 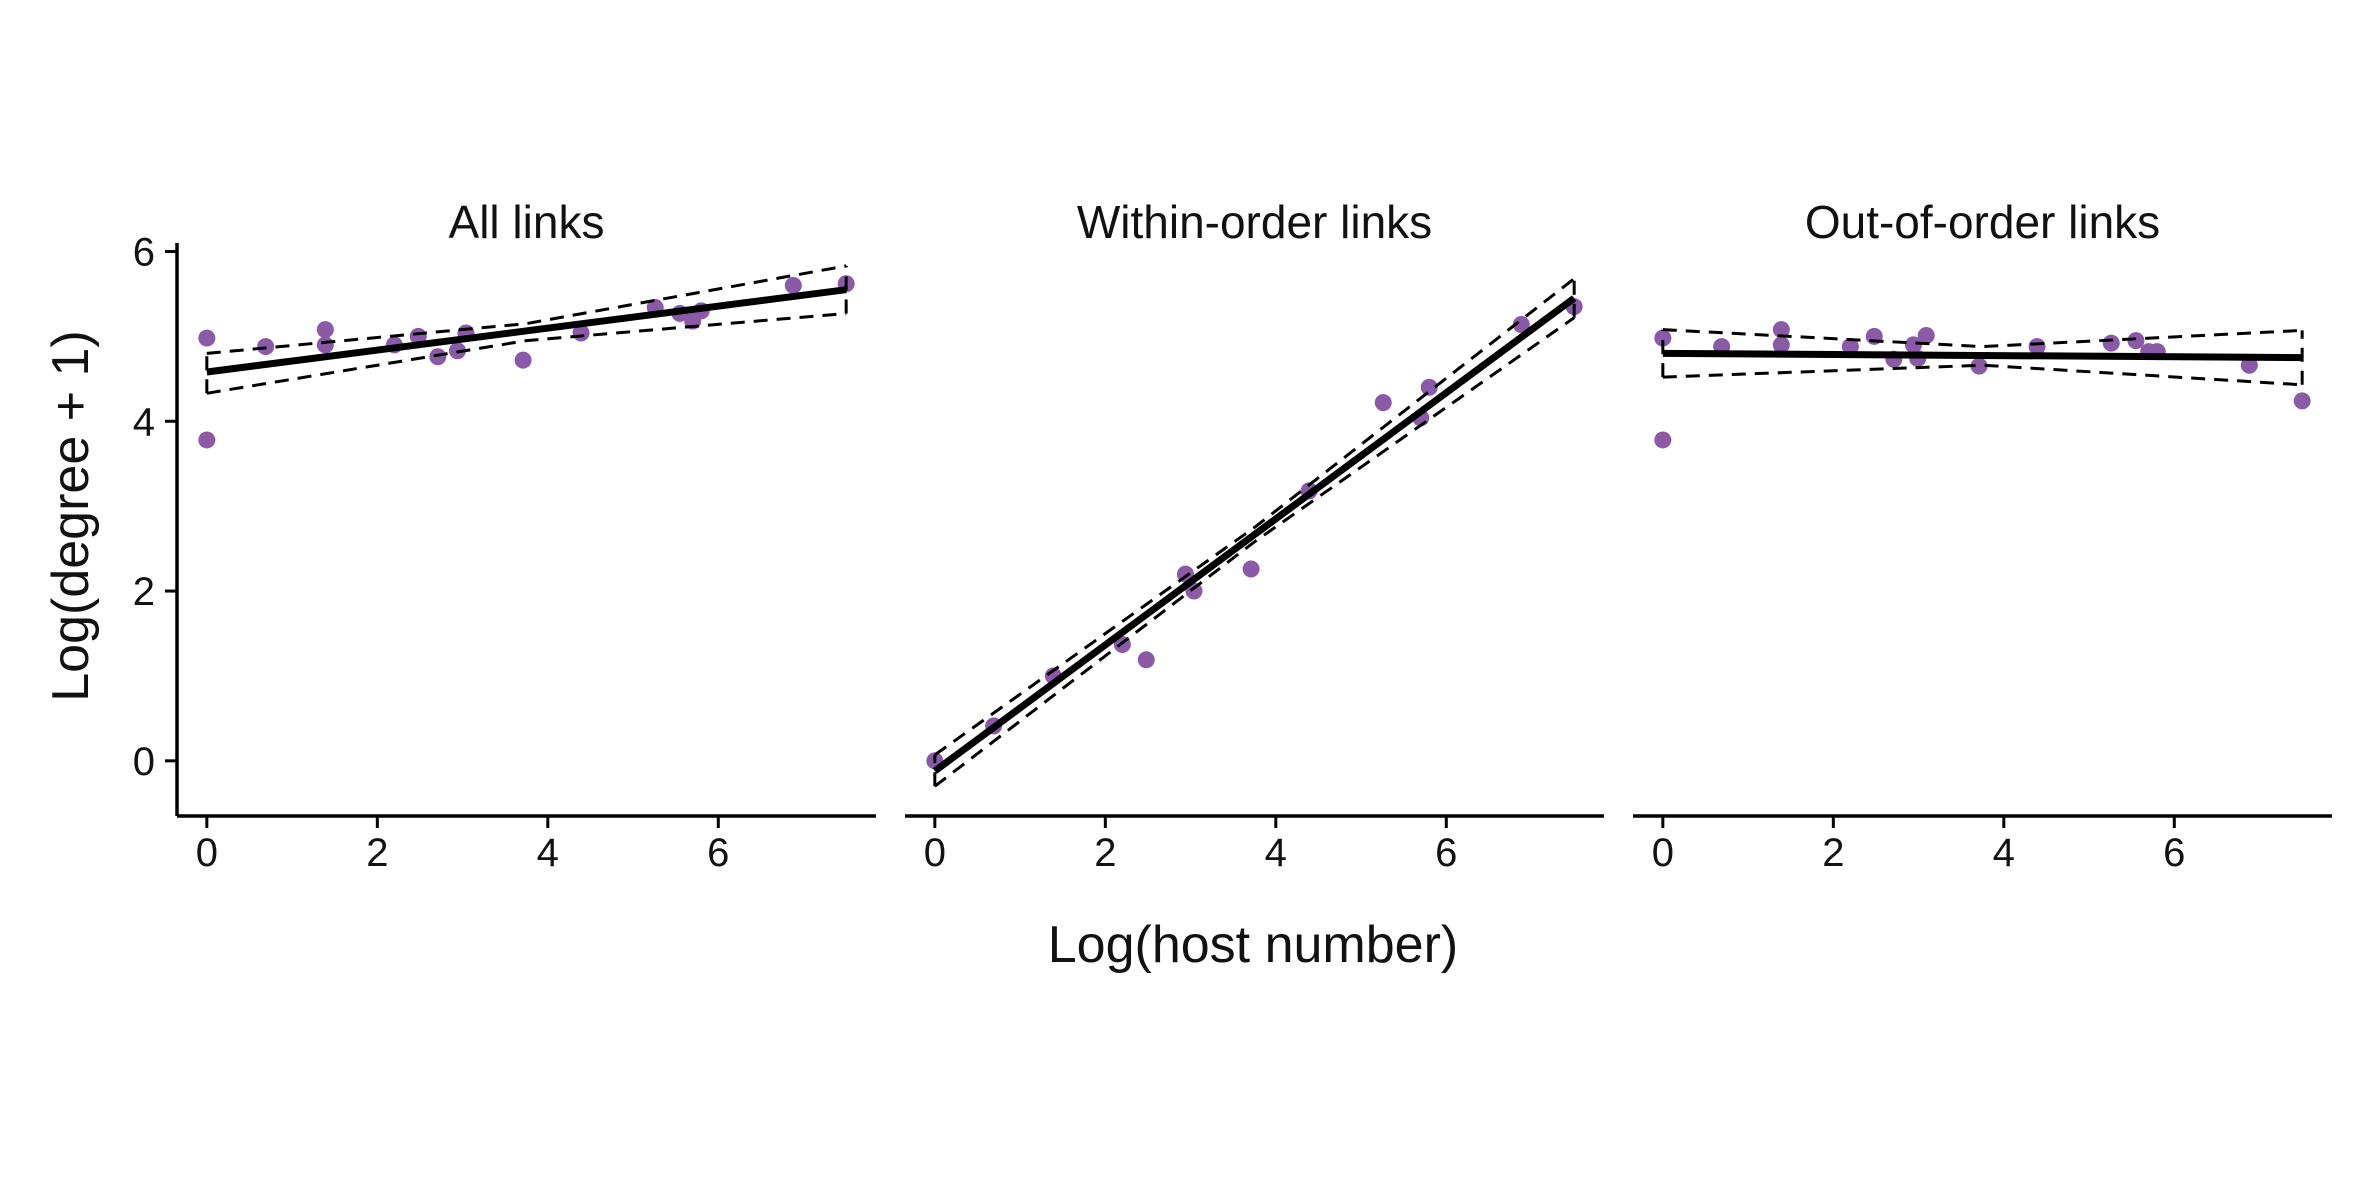 What do you see at coordinates (144, 592) in the screenshot?
I see `y-tick-label: 2` at bounding box center [144, 592].